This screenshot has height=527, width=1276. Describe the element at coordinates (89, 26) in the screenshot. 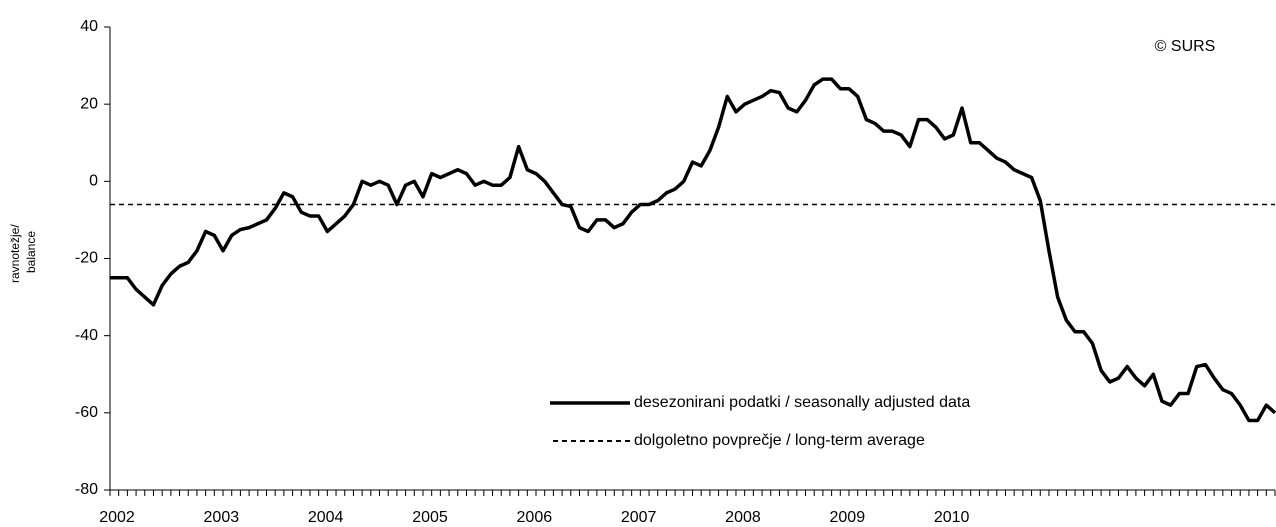

I see `y-tick-label: 40` at that location.